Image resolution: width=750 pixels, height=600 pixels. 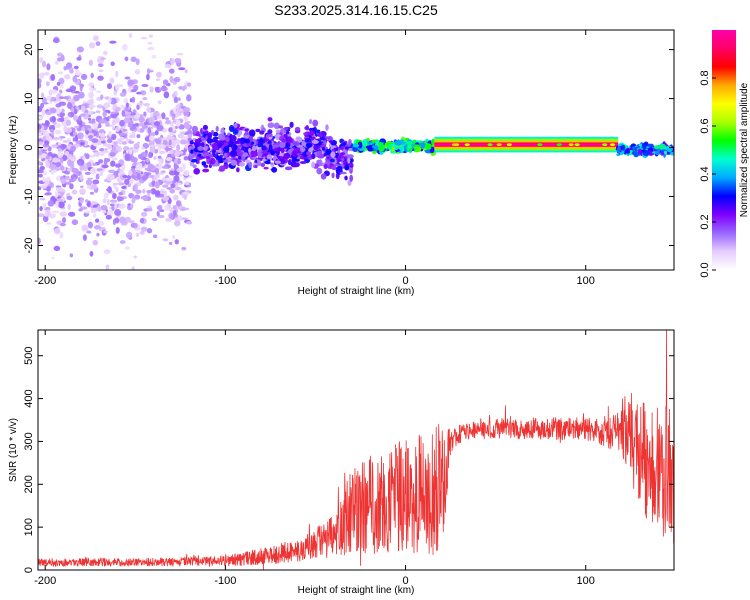 I want to click on colorbar-label: Normalized spectral amplitude, so click(x=744, y=149).